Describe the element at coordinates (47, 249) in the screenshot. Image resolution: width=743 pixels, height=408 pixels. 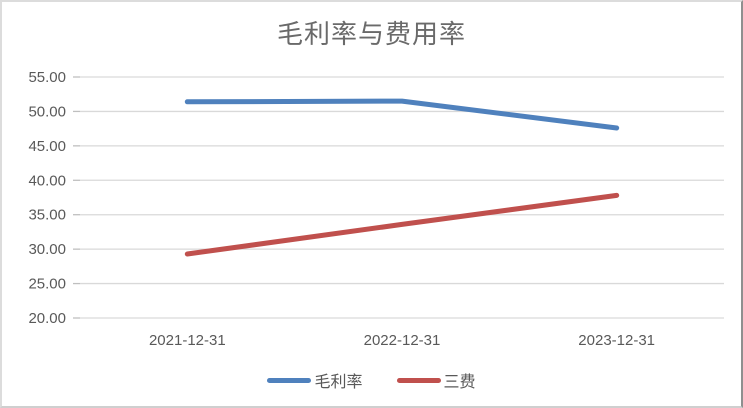
I see `y-tick-label: 30.00` at that location.